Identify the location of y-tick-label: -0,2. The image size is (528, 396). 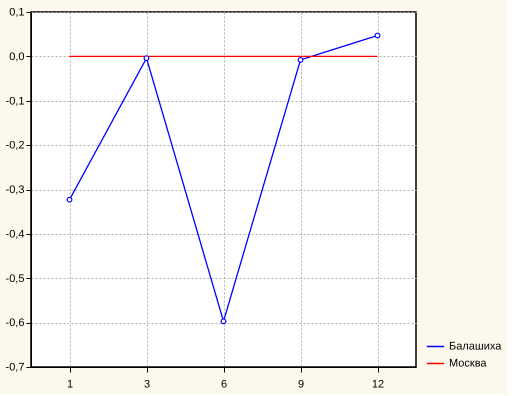
(15, 146).